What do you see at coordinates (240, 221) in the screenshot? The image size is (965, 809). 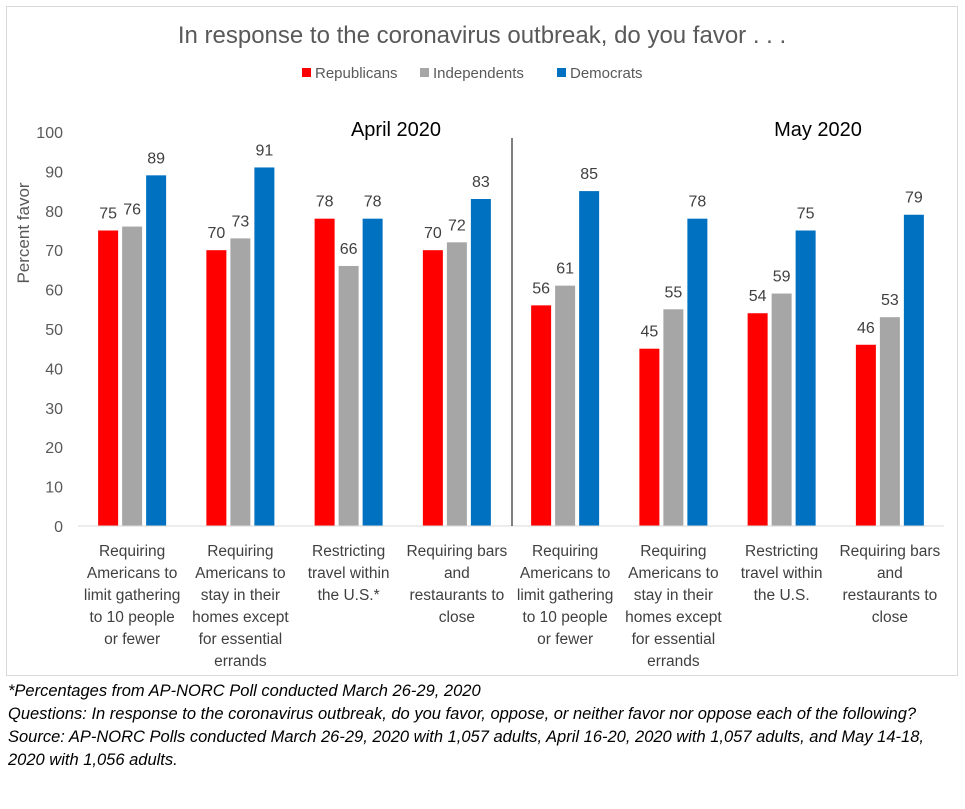 I see `data-label: 73` at bounding box center [240, 221].